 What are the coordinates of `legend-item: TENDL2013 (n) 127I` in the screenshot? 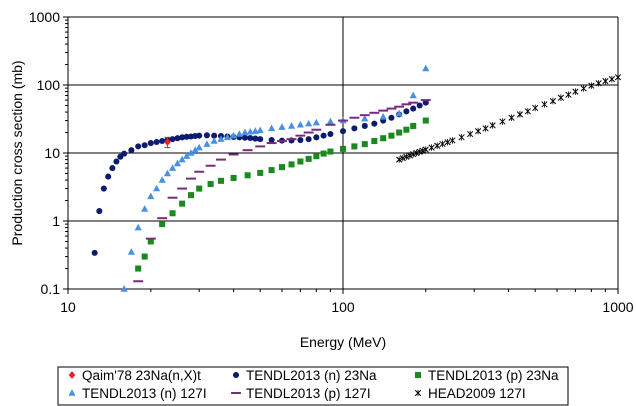 It's located at (137, 393).